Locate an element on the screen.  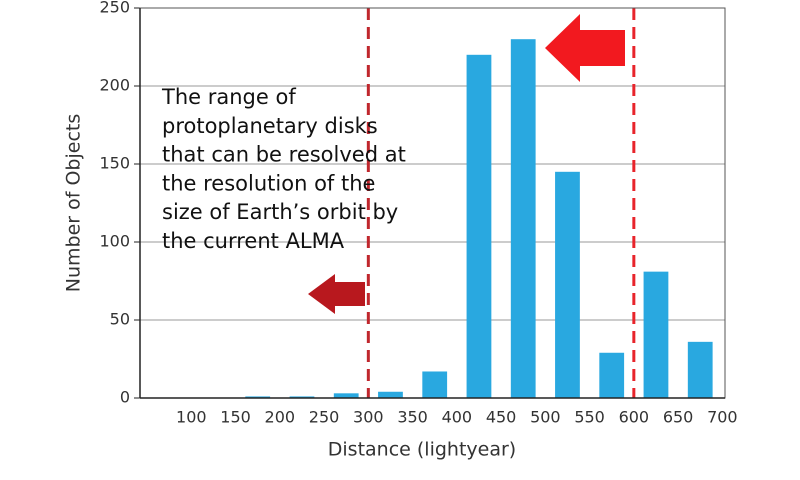
annotation-line: protoplanetary disks is located at coordinates (270, 126).